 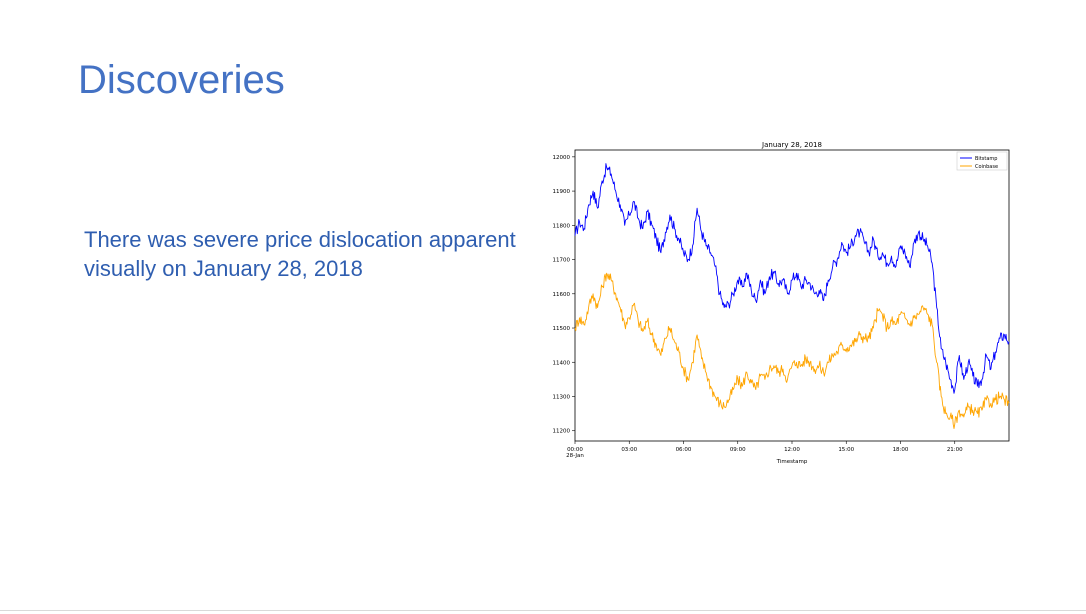 What do you see at coordinates (562, 397) in the screenshot?
I see `y-tick-label: 11300` at bounding box center [562, 397].